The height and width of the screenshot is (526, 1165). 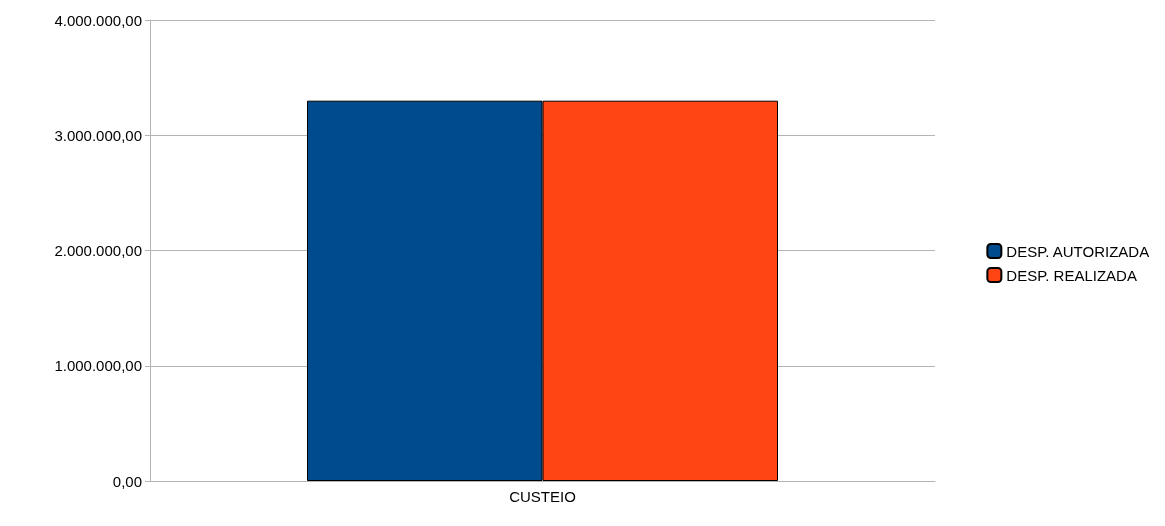 What do you see at coordinates (127, 481) in the screenshot?
I see `y-tick-label: 0,00` at bounding box center [127, 481].